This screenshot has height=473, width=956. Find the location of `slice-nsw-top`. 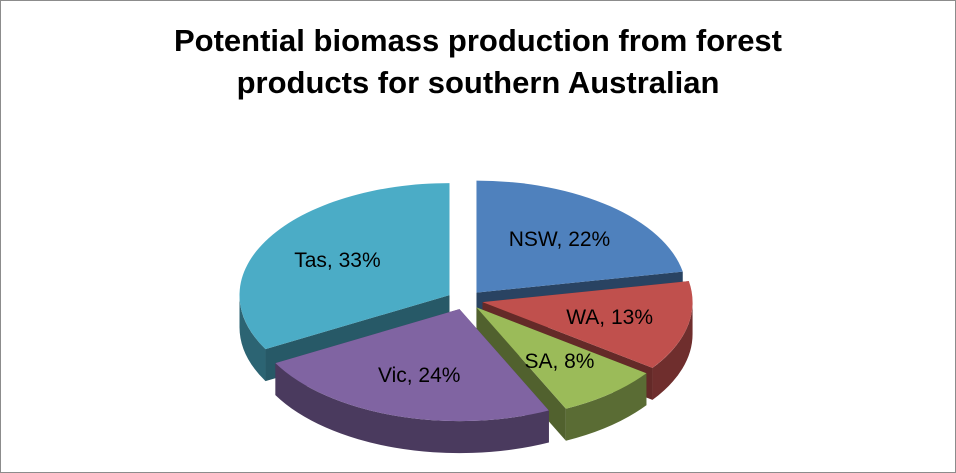

slice-nsw-top is located at coordinates (579, 236).